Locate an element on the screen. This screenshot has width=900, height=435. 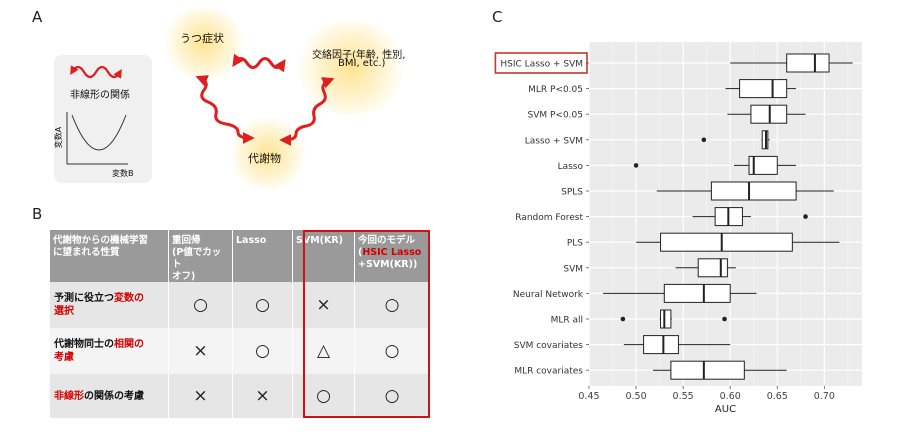
row1-label-part3: 選択 is located at coordinates (64, 311).